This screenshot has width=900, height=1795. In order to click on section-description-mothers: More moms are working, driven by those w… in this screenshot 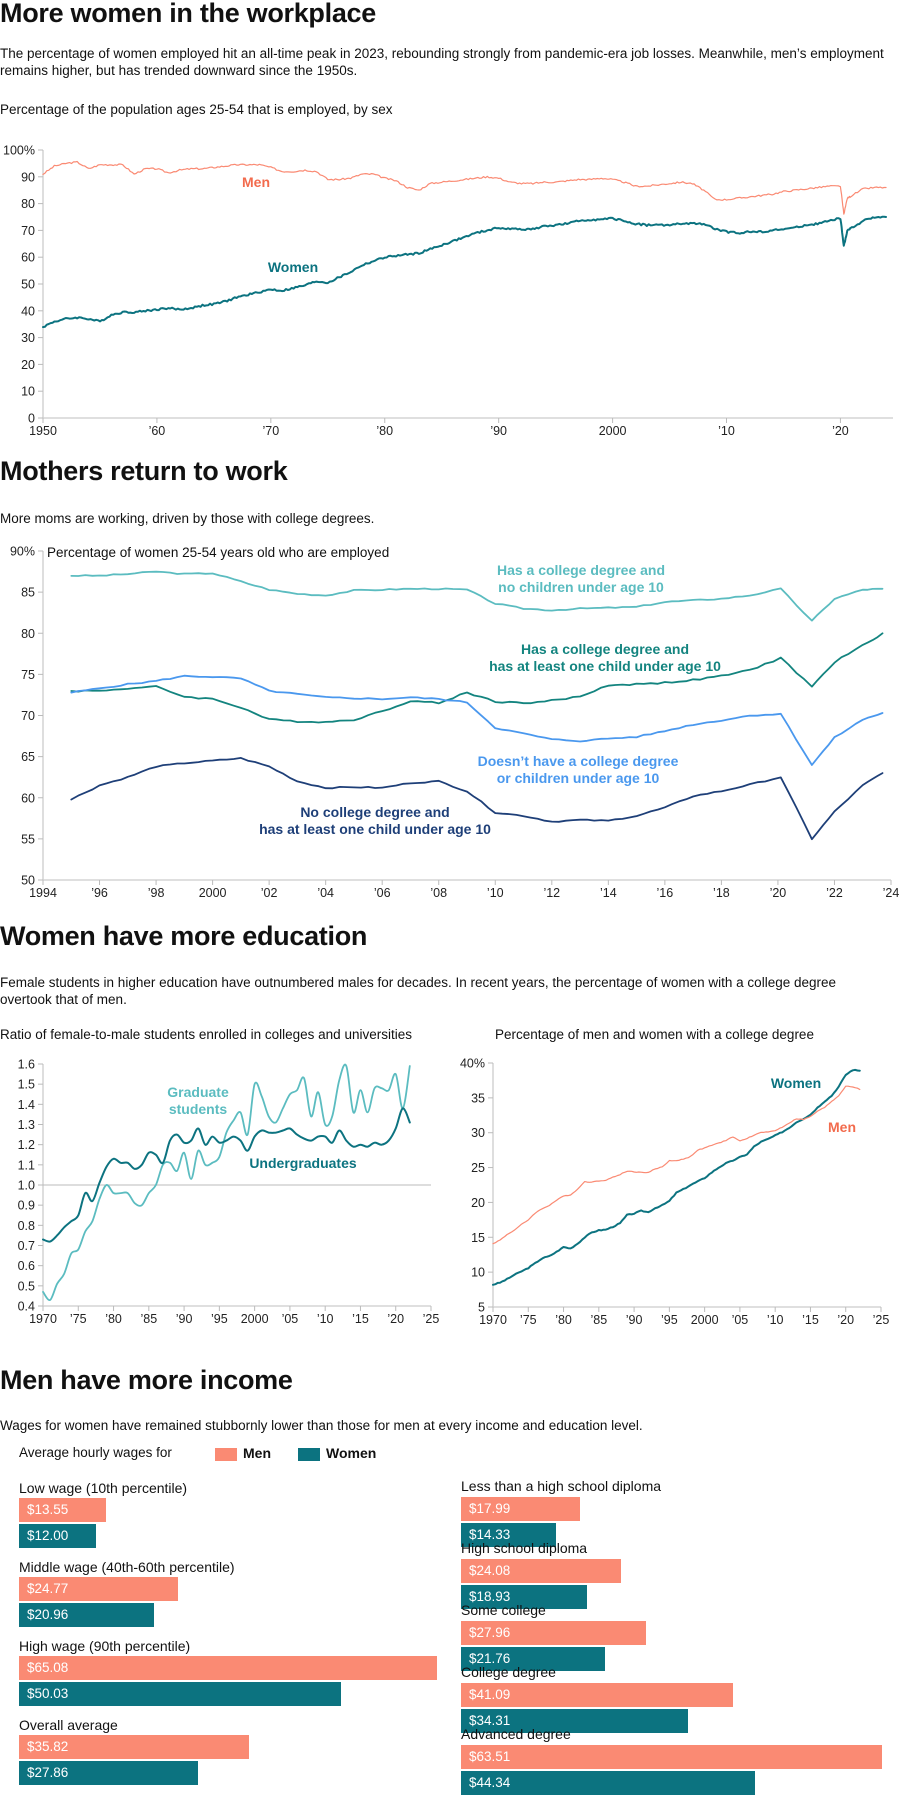, I will do `click(187, 518)`.